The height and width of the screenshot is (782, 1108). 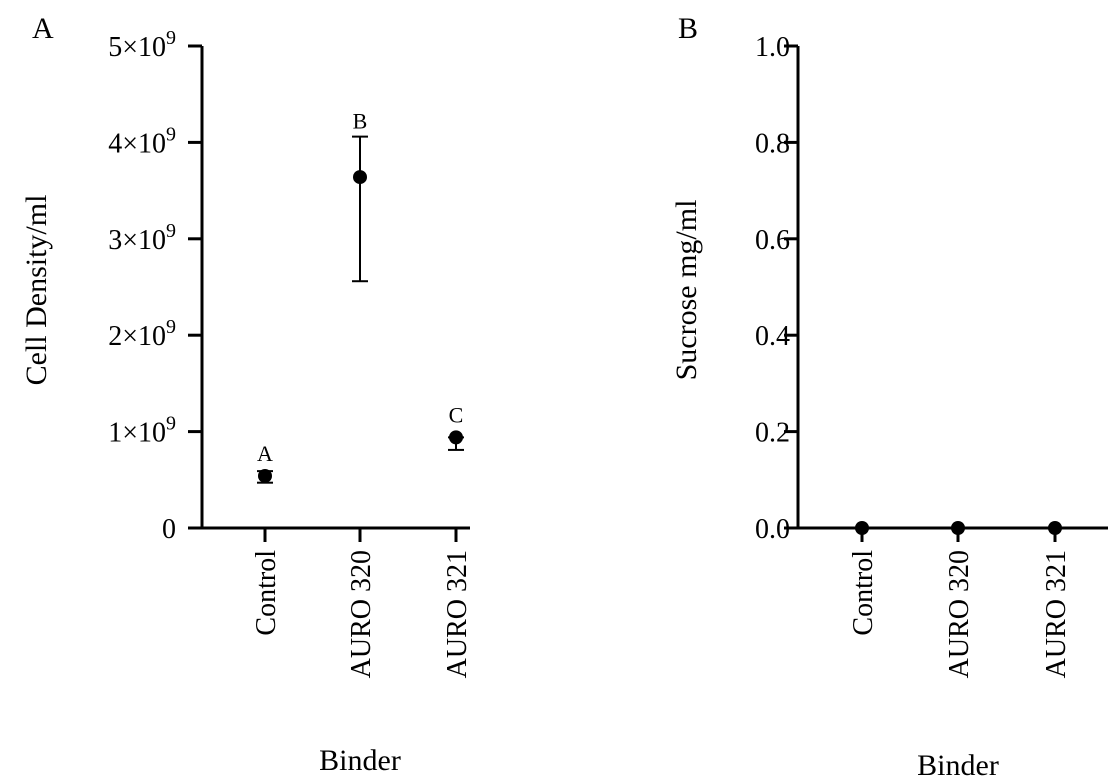 What do you see at coordinates (142, 141) in the screenshot?
I see `y-tick-label: 4×10⁹` at bounding box center [142, 141].